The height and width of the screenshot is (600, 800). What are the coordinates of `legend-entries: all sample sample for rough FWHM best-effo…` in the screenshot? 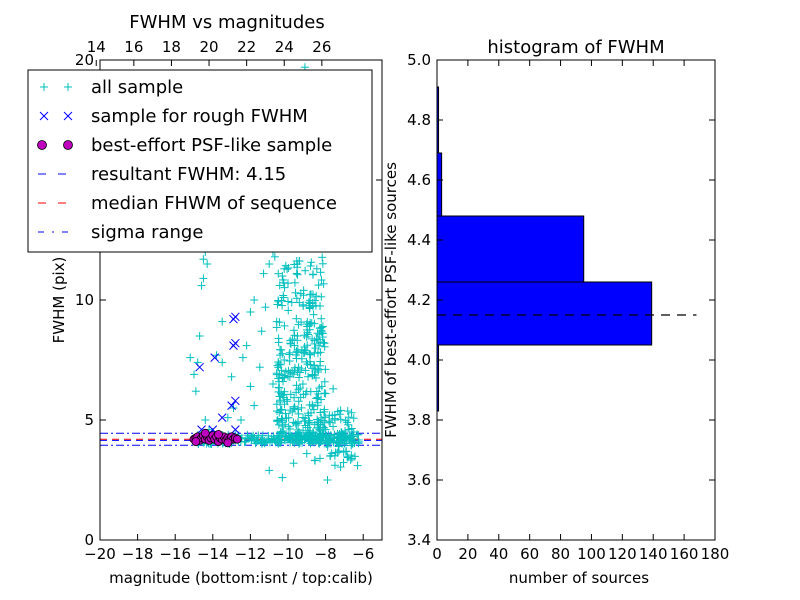 It's located at (187, 160).